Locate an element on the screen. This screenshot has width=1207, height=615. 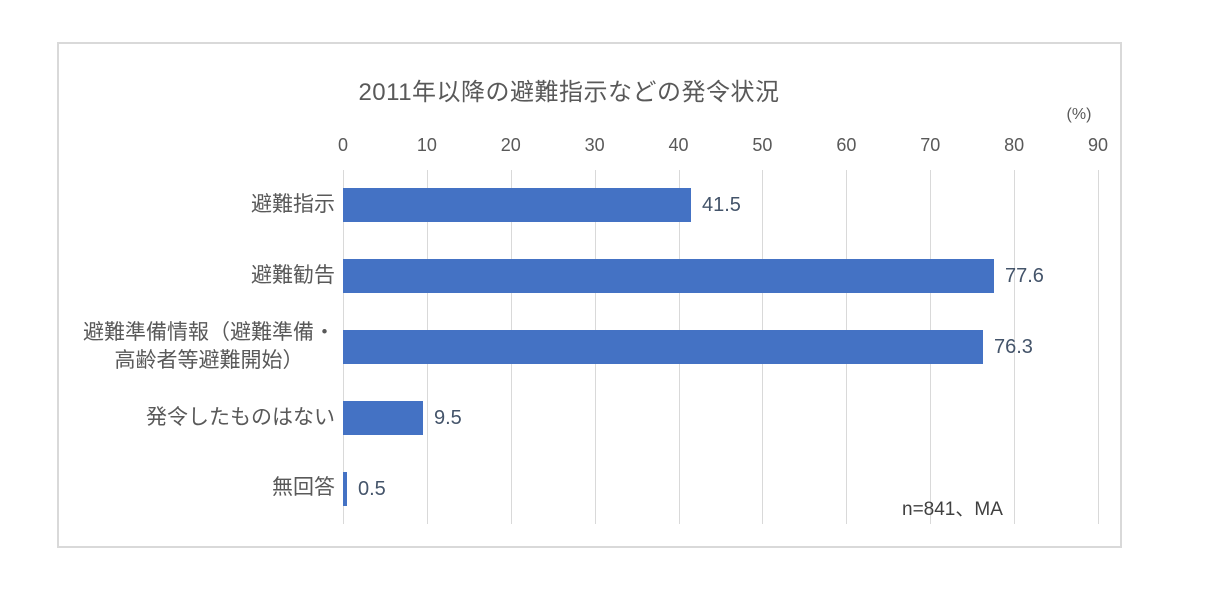
x-axis-tick: 60 is located at coordinates (846, 145).